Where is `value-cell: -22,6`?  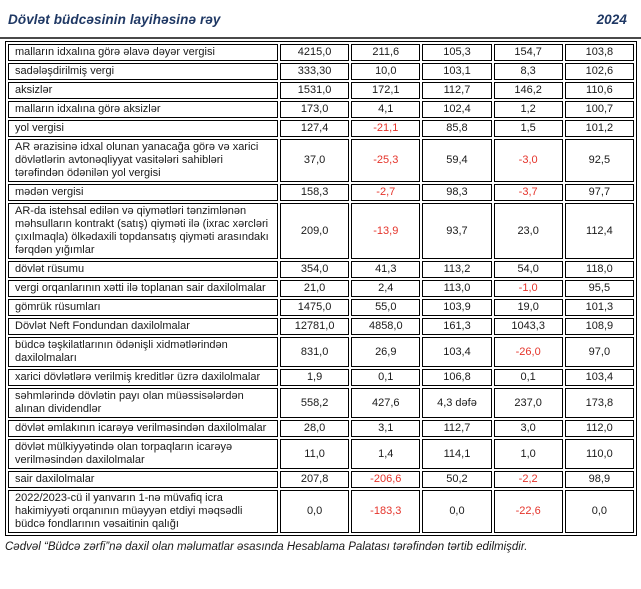 value-cell: -22,6 is located at coordinates (528, 511).